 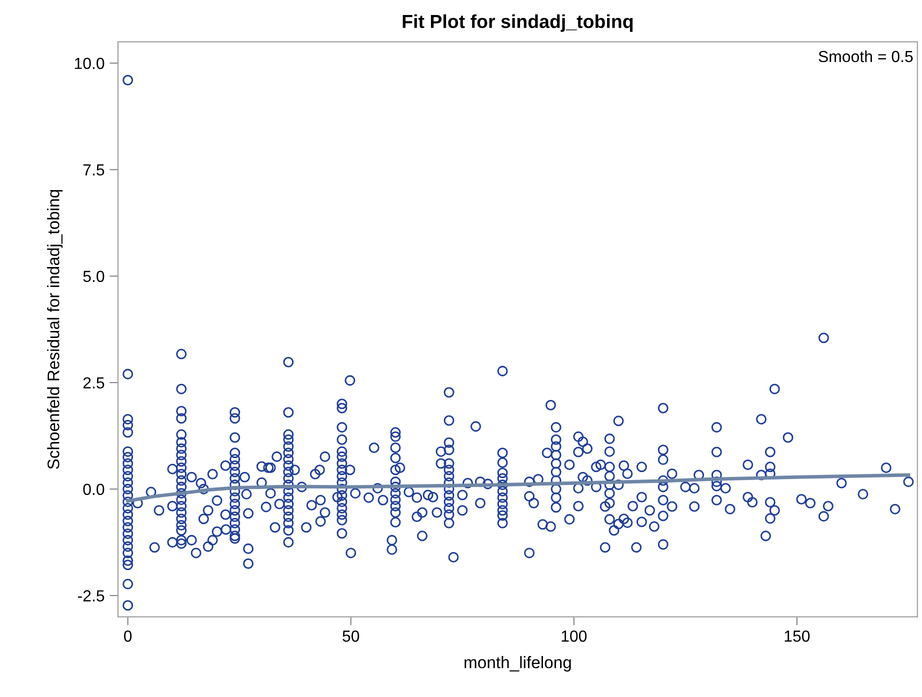 I want to click on y-axis-title: Schoenfeld Residual for indadj_tobinq, so click(x=55, y=329).